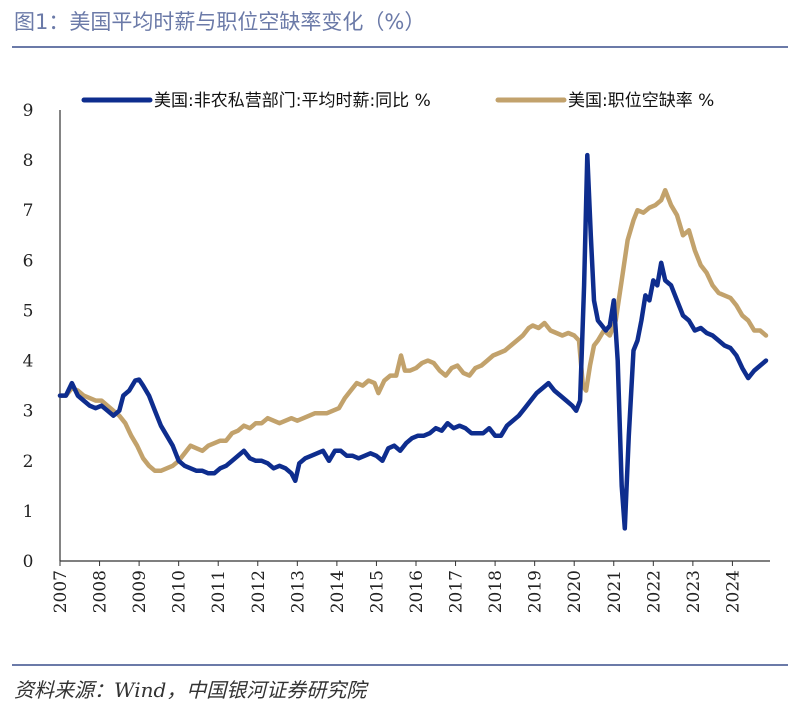 This screenshot has height=708, width=798. Describe the element at coordinates (28, 111) in the screenshot. I see `y-tick-label: 9` at that location.